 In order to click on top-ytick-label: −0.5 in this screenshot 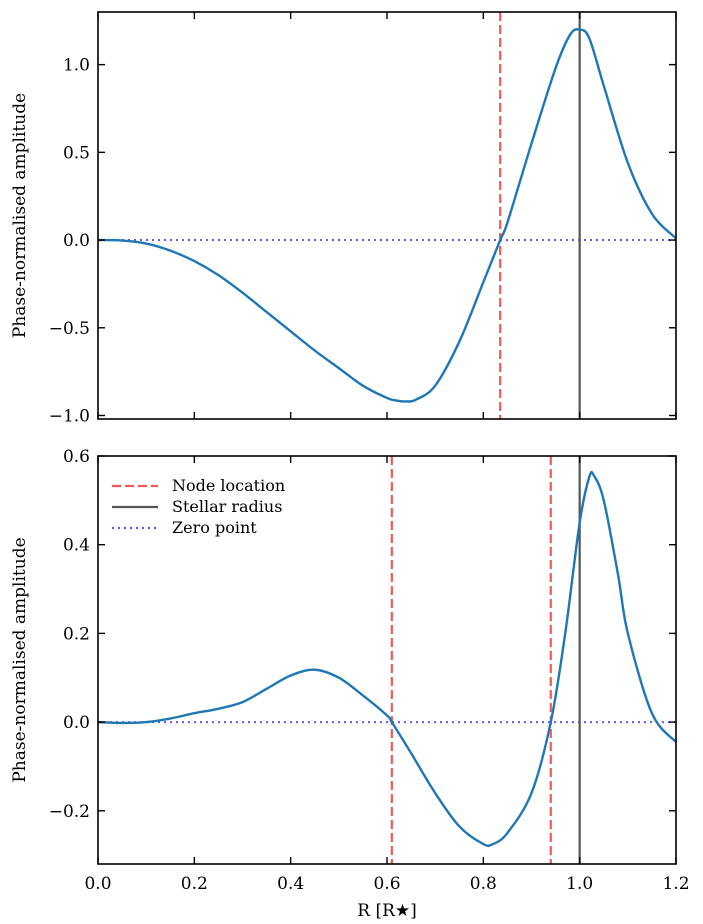, I will do `click(69, 329)`.